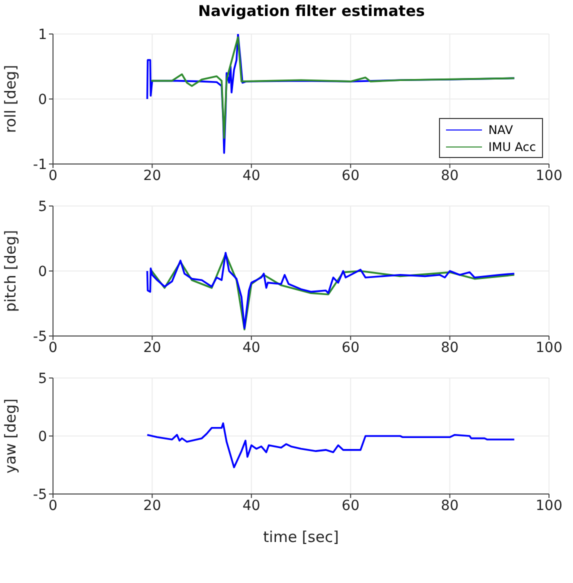 This screenshot has height=583, width=573. Describe the element at coordinates (10, 436) in the screenshot. I see `y-axis-title: yaw [deg]` at that location.